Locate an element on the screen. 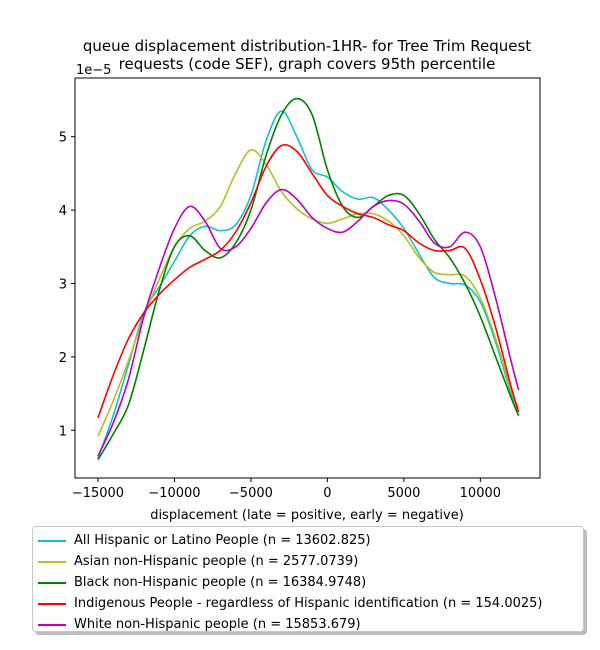  x-tick-label: 5000 is located at coordinates (403, 493).